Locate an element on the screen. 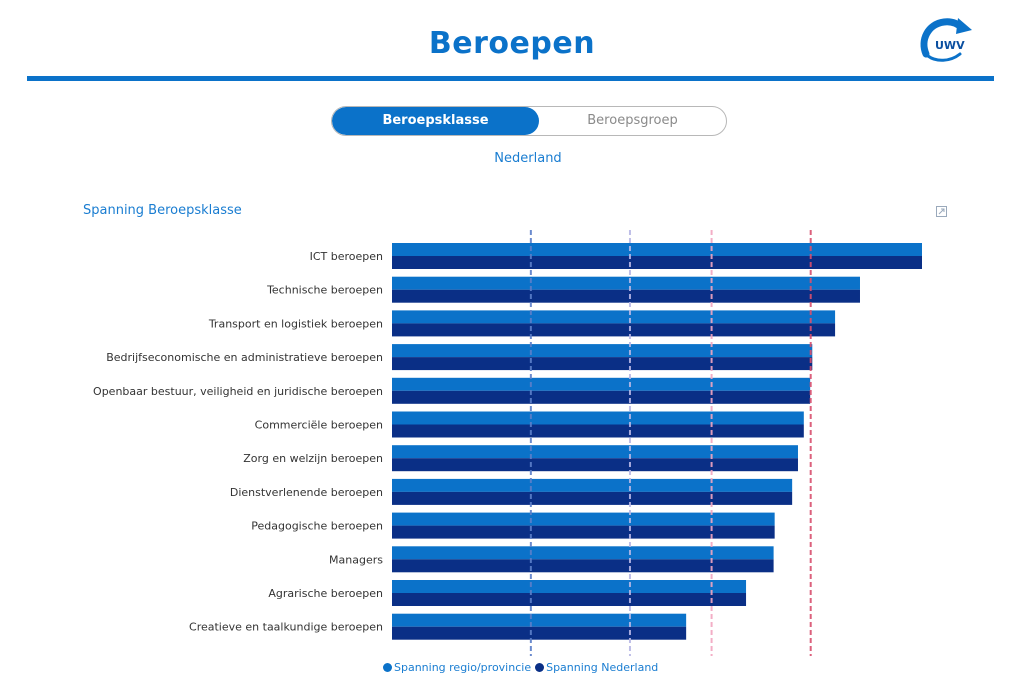 This screenshot has width=1024, height=685. expand-icon is located at coordinates (941, 211).